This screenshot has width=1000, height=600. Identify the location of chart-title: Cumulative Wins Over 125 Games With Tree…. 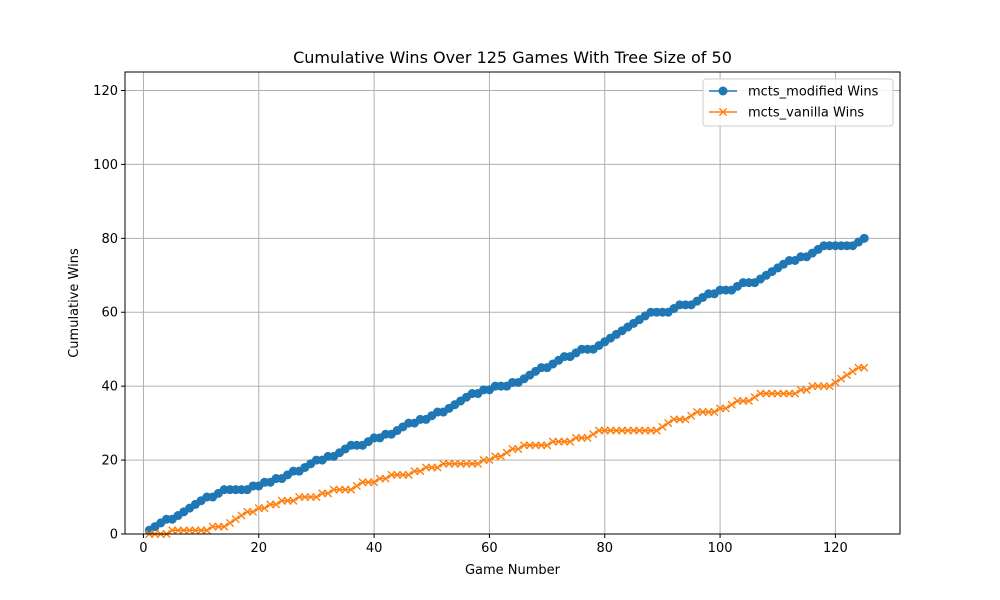
(512, 57).